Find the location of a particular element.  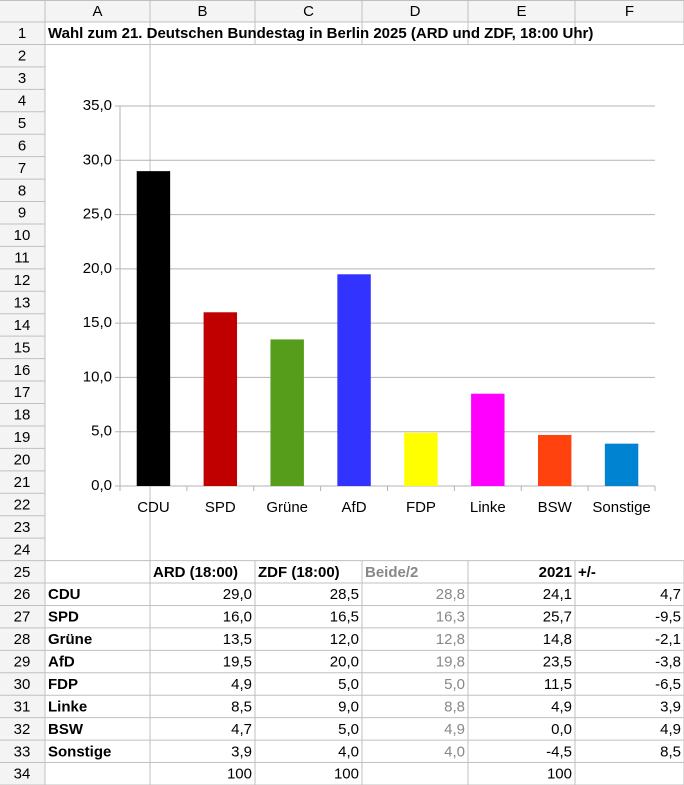

row-header: 27 is located at coordinates (22, 617).